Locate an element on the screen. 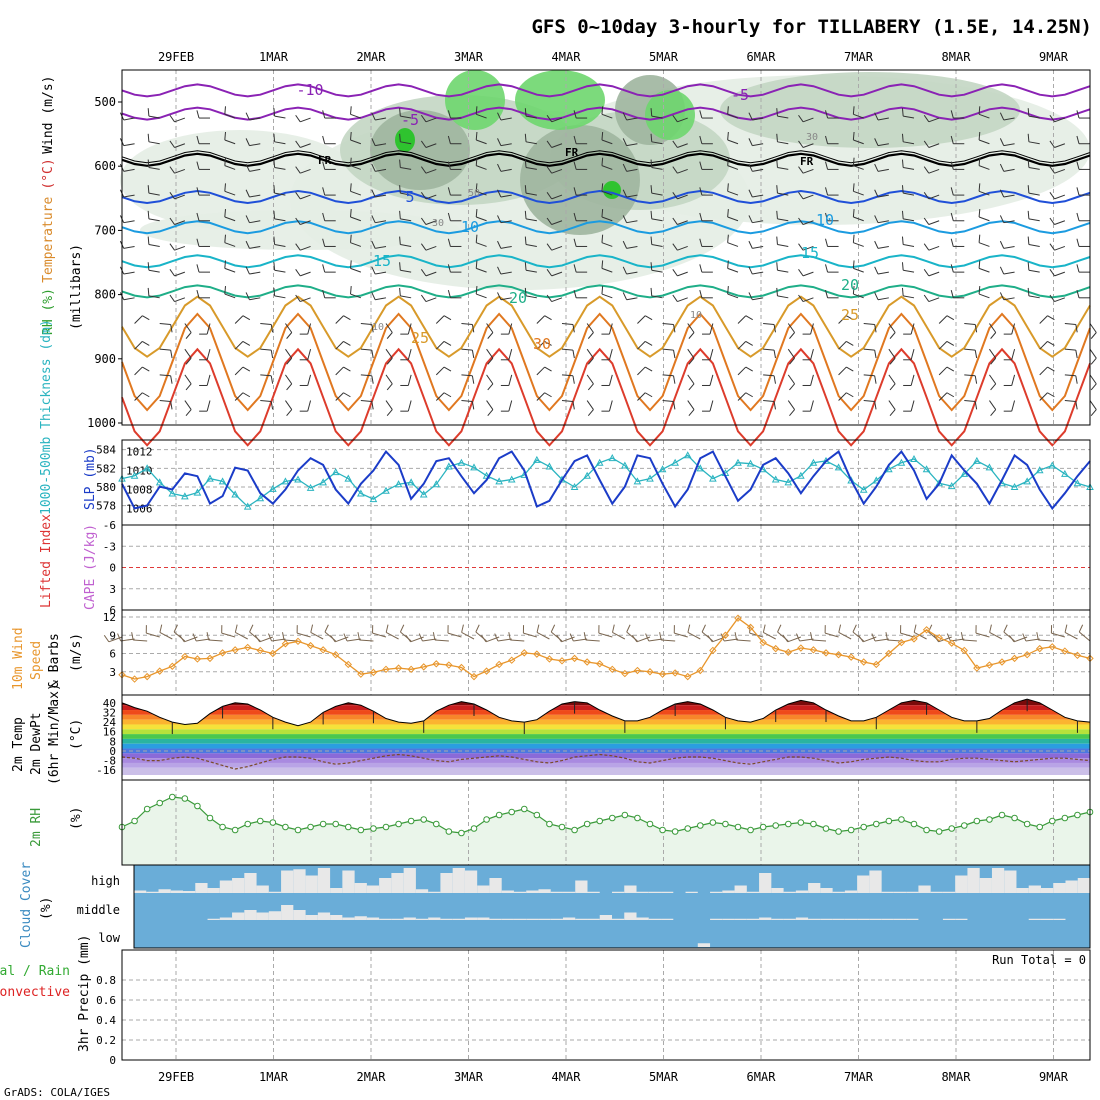 Image resolution: width=1100 pixels, height=1100 pixels. date-label-top: 9MAR is located at coordinates (1054, 57).